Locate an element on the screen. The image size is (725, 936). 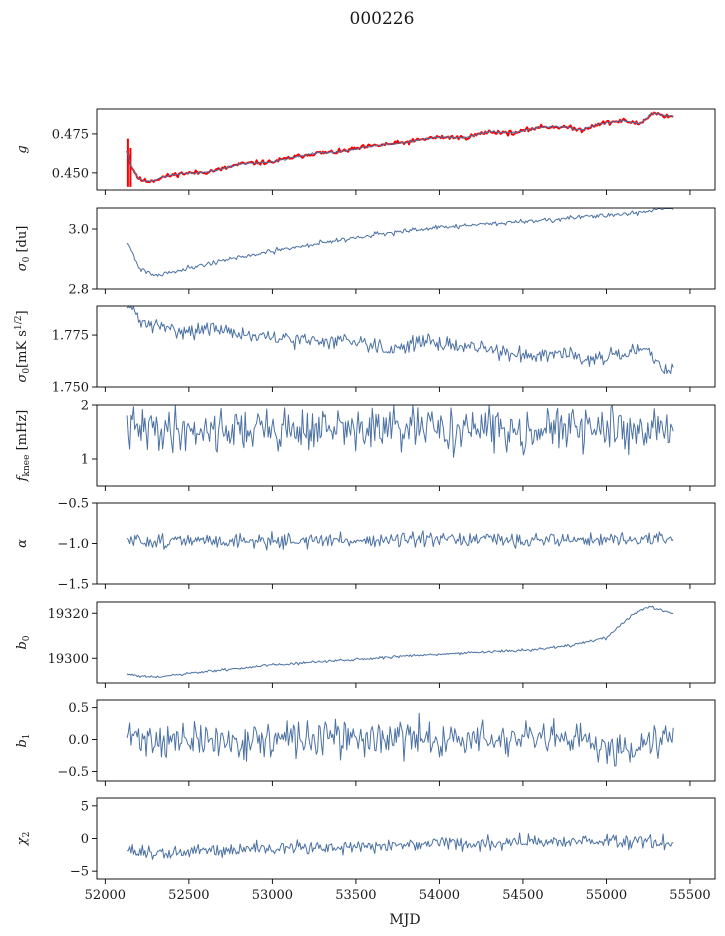
y-axis-label: σ0[mK s1/2] is located at coordinates (23, 346).